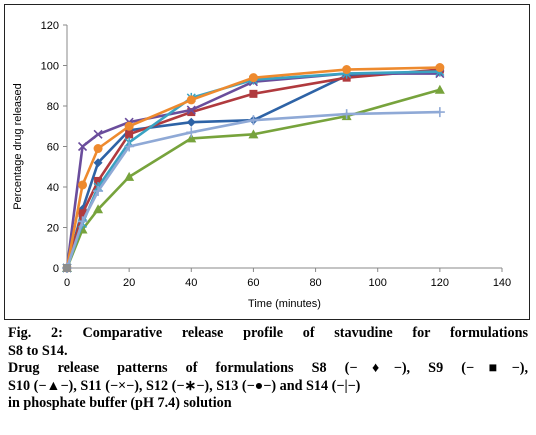 This screenshot has width=536, height=435. I want to click on y-tick-label: 20, so click(53, 229).